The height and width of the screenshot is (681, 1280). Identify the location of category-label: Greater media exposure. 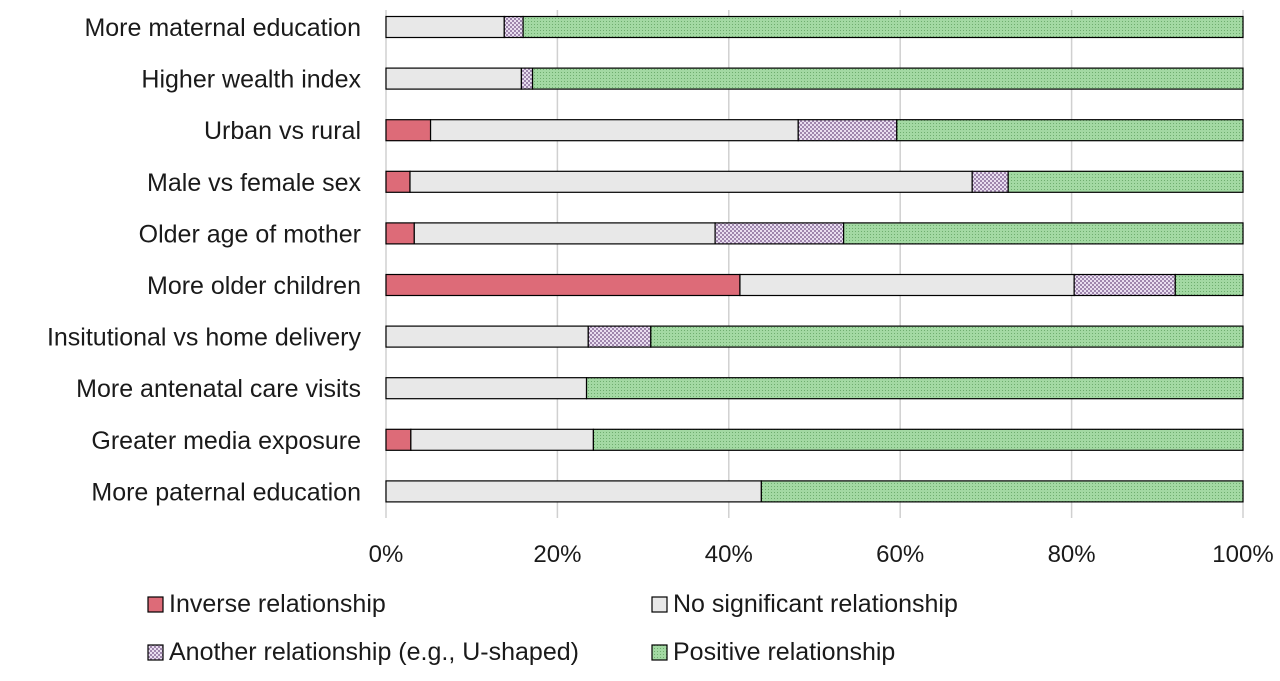
(226, 441).